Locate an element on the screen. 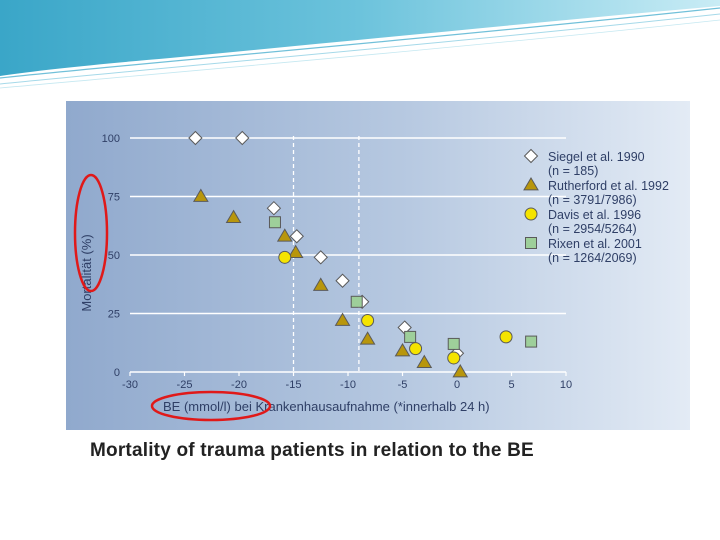  legend-note: (n = 1264/2069) is located at coordinates (592, 258).